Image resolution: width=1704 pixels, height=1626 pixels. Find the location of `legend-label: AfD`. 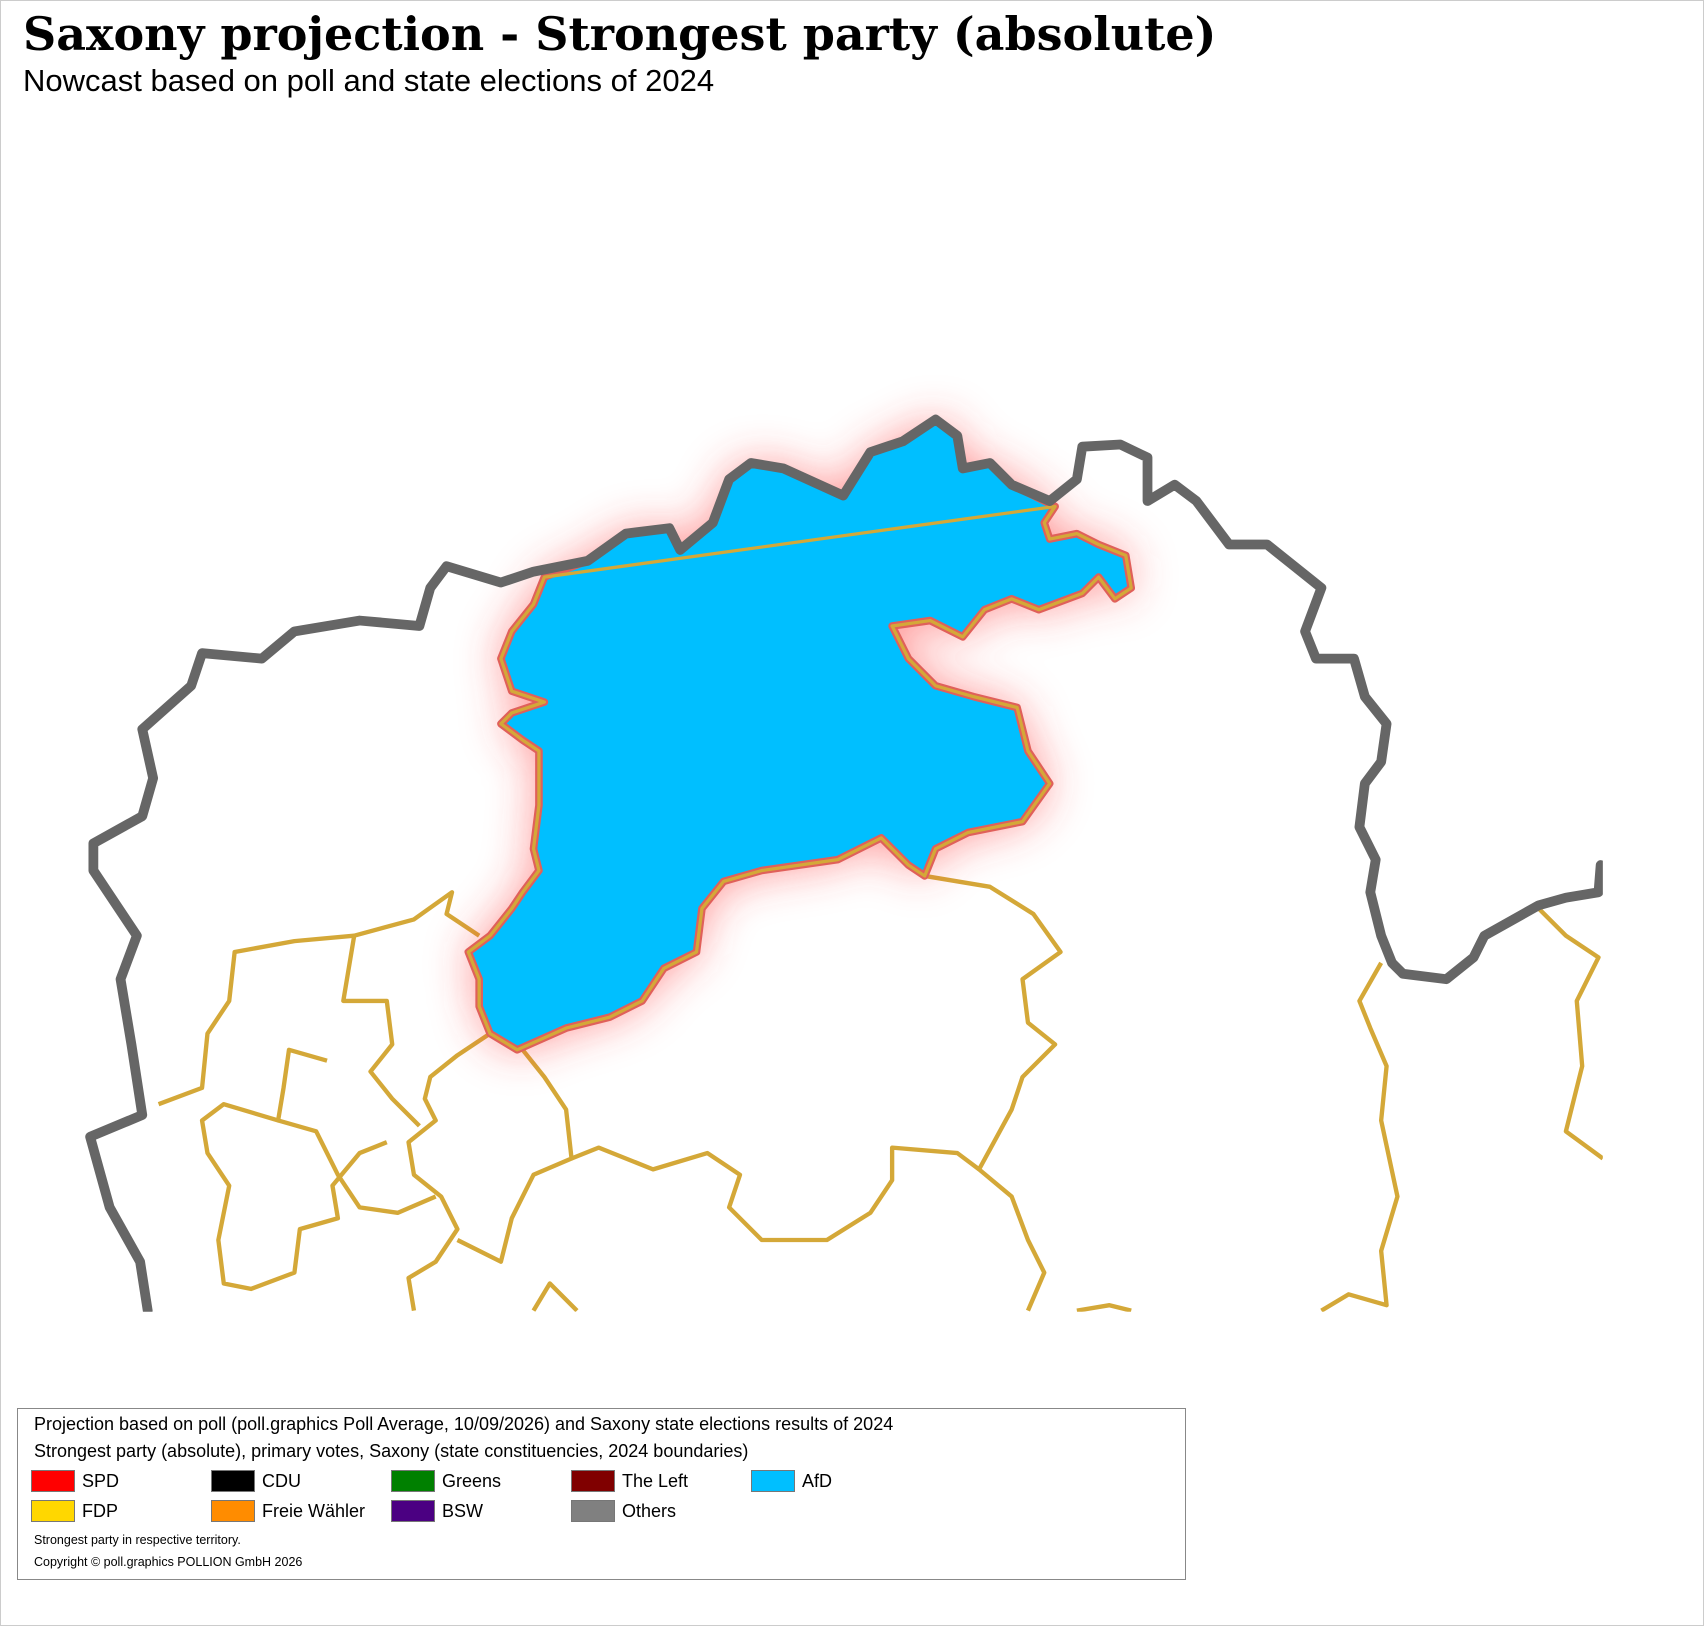

legend-label: AfD is located at coordinates (817, 1480).